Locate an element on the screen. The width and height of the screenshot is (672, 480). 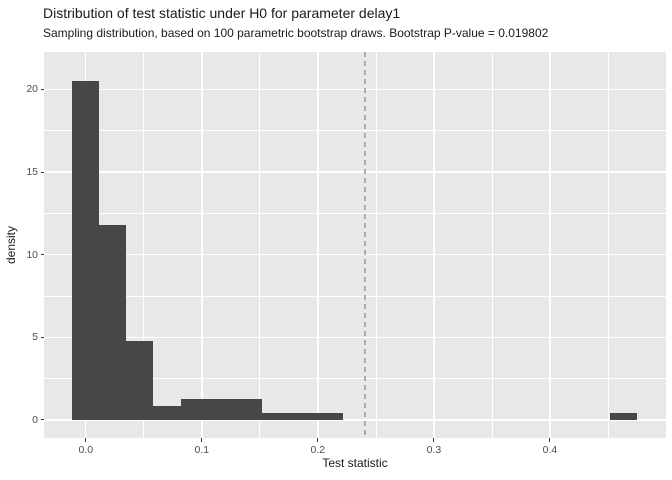
observed-statistic-vline is located at coordinates (365, 245).